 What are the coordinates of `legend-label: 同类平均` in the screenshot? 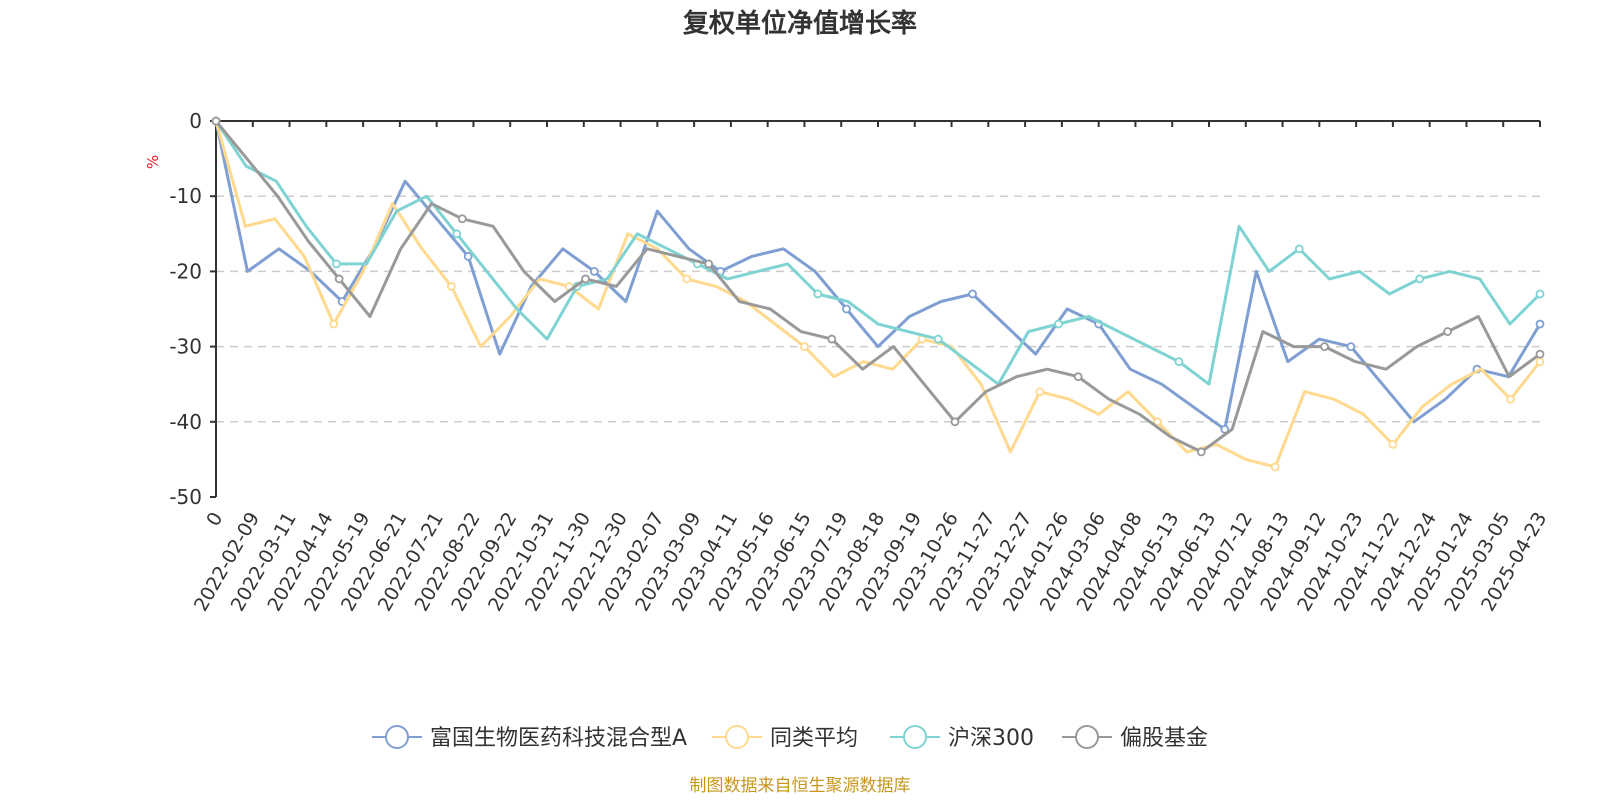 It's located at (814, 738).